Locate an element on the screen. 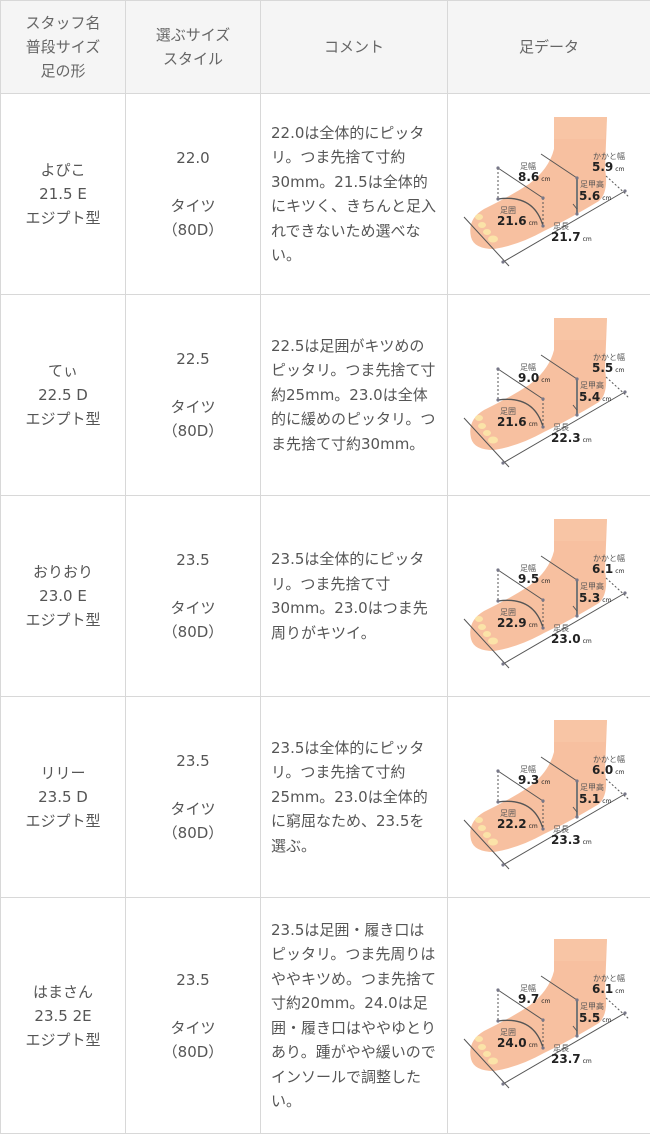 The image size is (650, 1134). header-comment: コメント is located at coordinates (354, 47).